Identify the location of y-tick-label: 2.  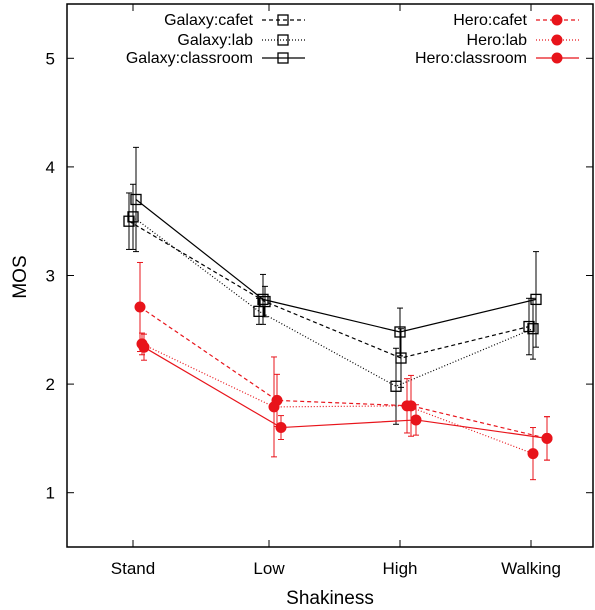
(50, 384).